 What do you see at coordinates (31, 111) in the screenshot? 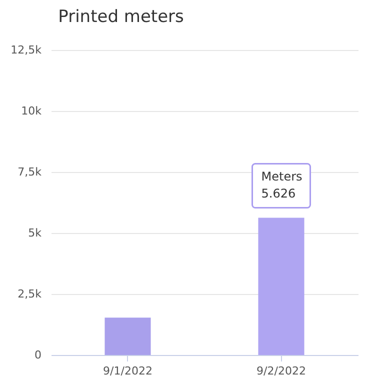
I see `y-tick-label: 10k` at bounding box center [31, 111].